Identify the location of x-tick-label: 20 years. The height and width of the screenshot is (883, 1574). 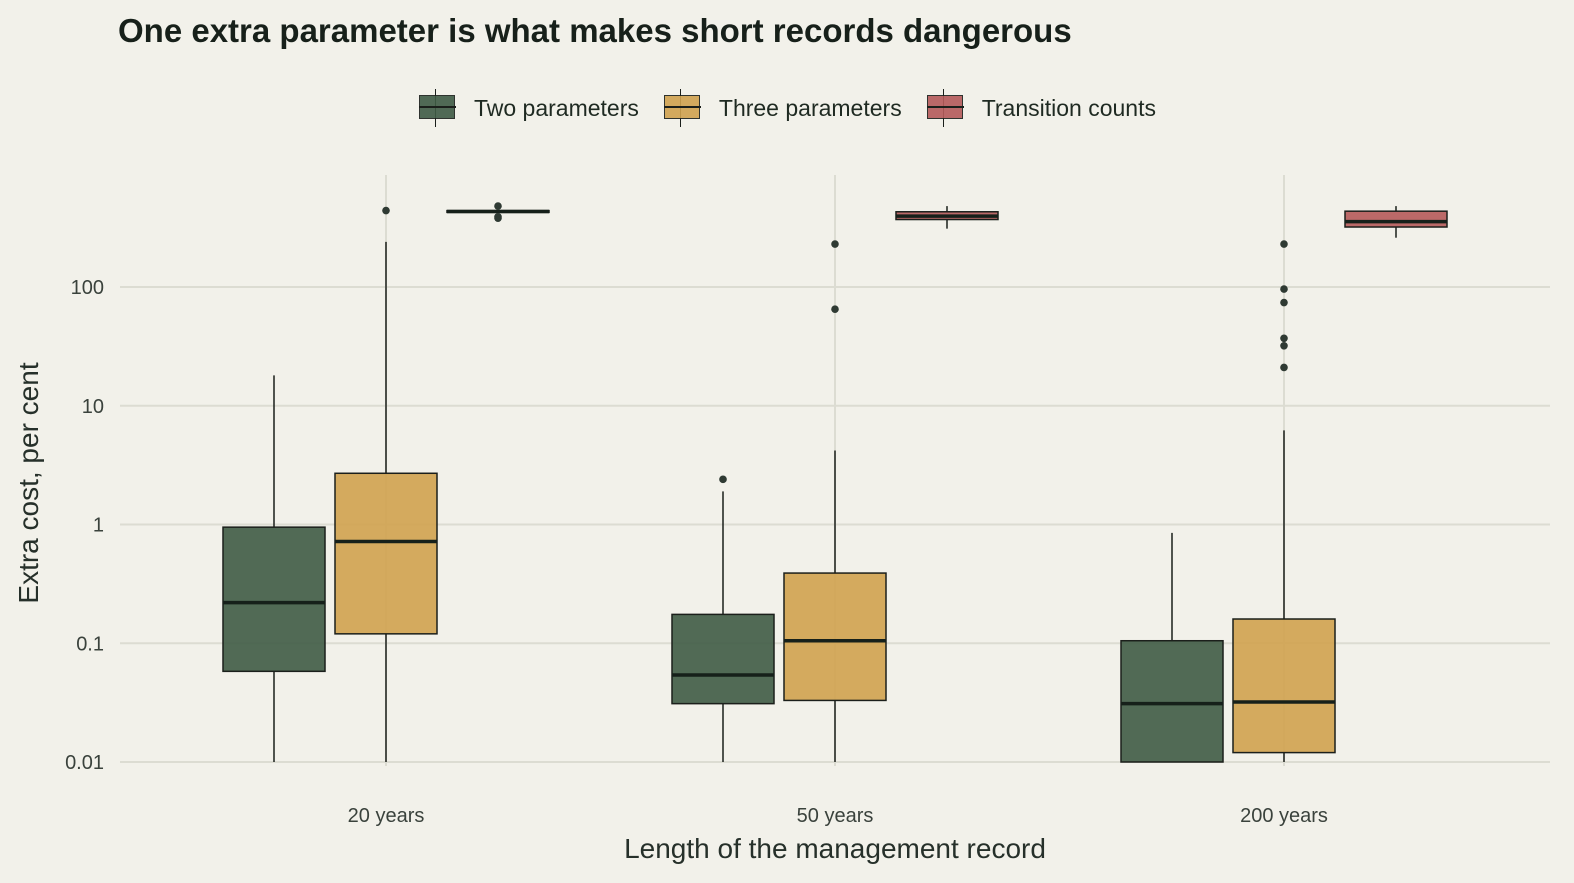
(386, 816).